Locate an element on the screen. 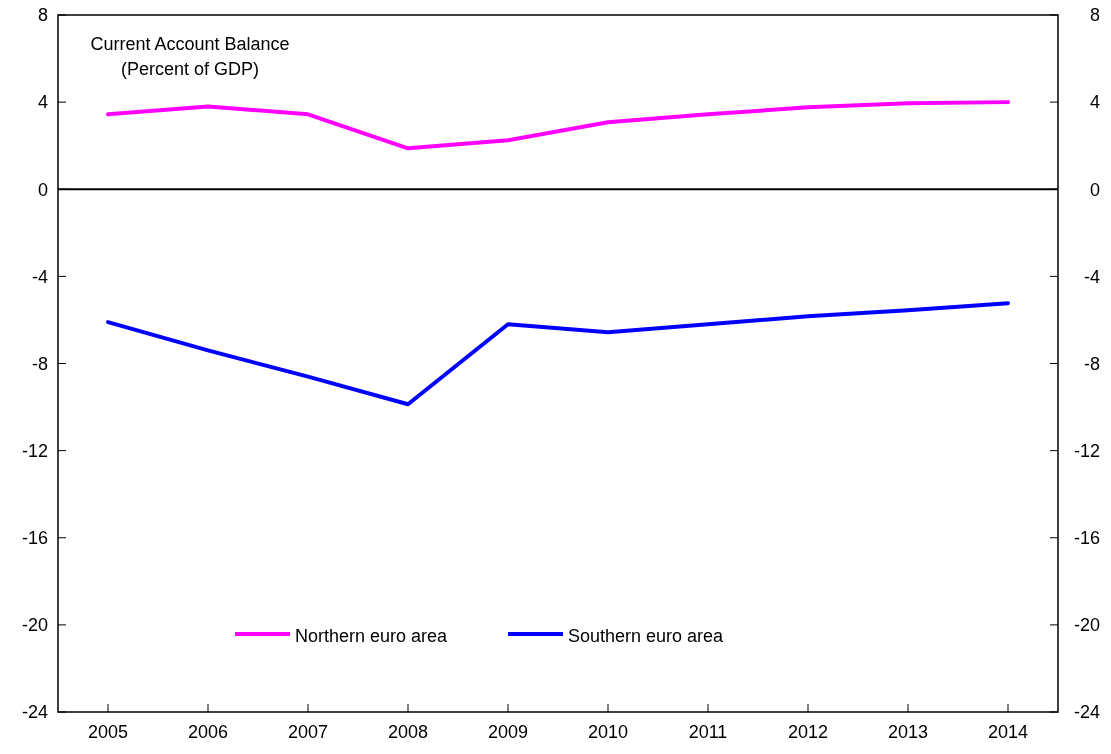 Image resolution: width=1111 pixels, height=754 pixels. y-tick-label: -20 is located at coordinates (34, 625).